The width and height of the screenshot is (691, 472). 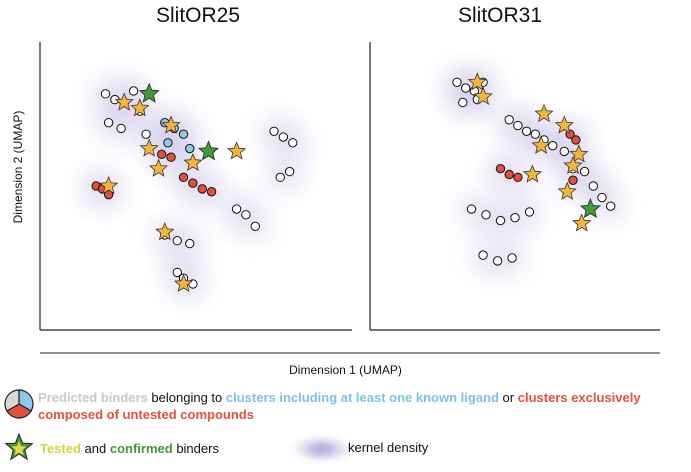 I want to click on legend-kde-inner, so click(x=322, y=449).